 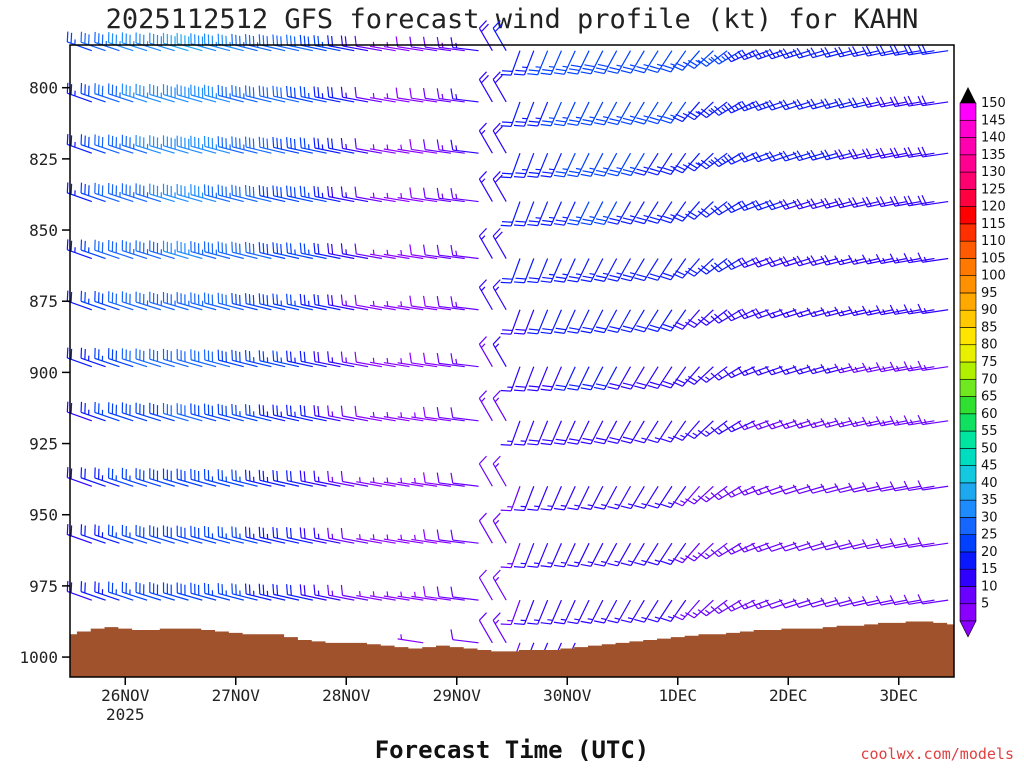 What do you see at coordinates (43, 515) in the screenshot?
I see `y-tick-label: 950` at bounding box center [43, 515].